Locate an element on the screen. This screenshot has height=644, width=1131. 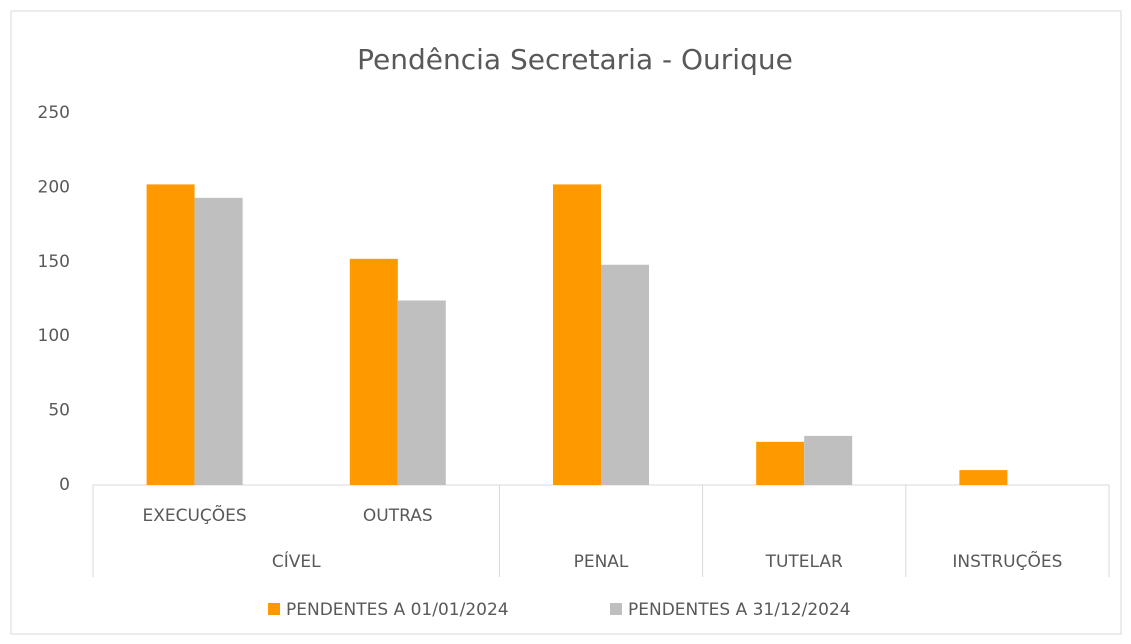
x-group-label: CÍVEL is located at coordinates (296, 561).